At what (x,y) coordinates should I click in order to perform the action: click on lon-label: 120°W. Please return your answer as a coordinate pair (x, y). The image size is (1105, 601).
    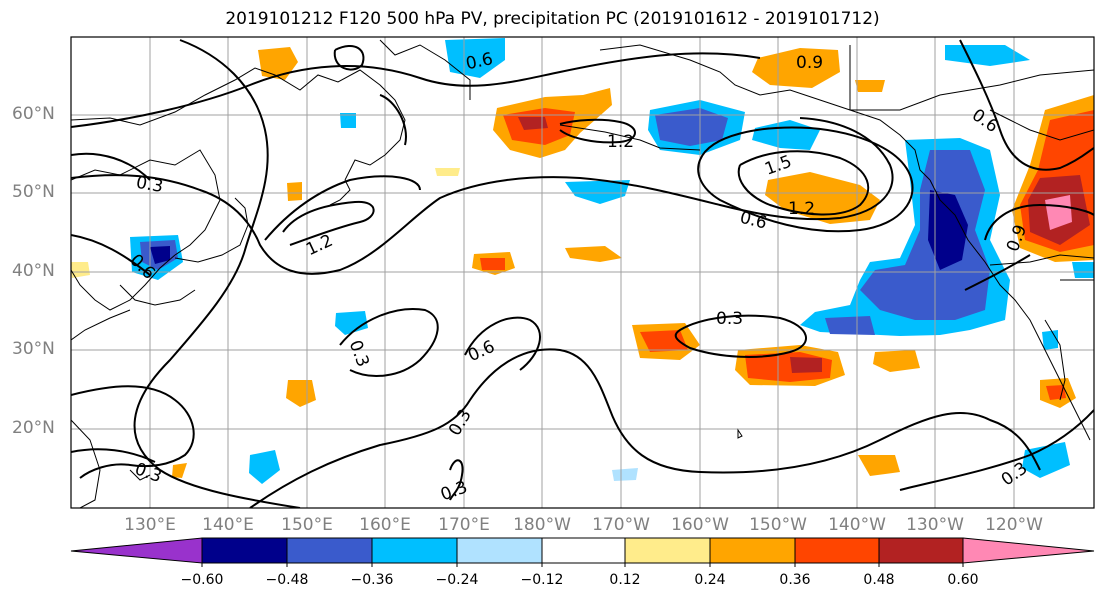
    Looking at the image, I should click on (1014, 525).